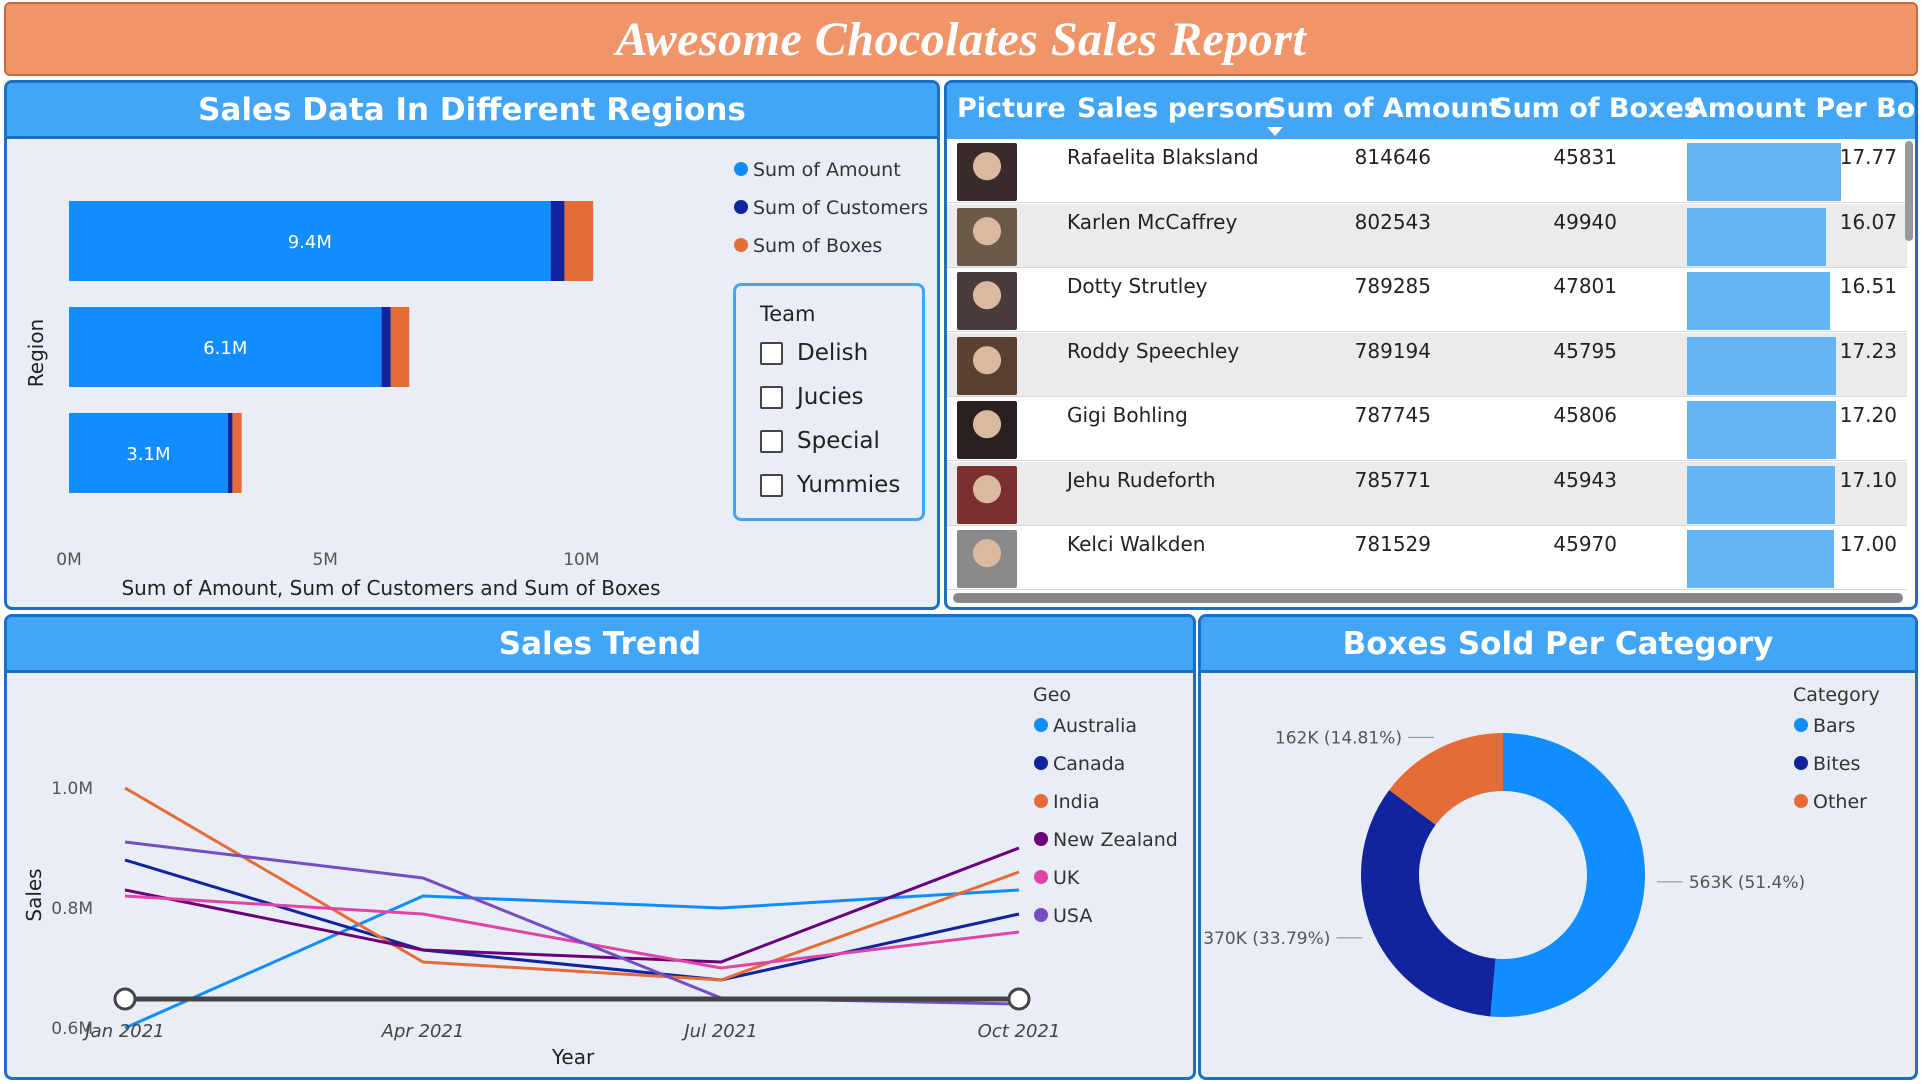  Describe the element at coordinates (1558, 645) in the screenshot. I see `boxes-category-header: Boxes Sold Per Category` at that location.